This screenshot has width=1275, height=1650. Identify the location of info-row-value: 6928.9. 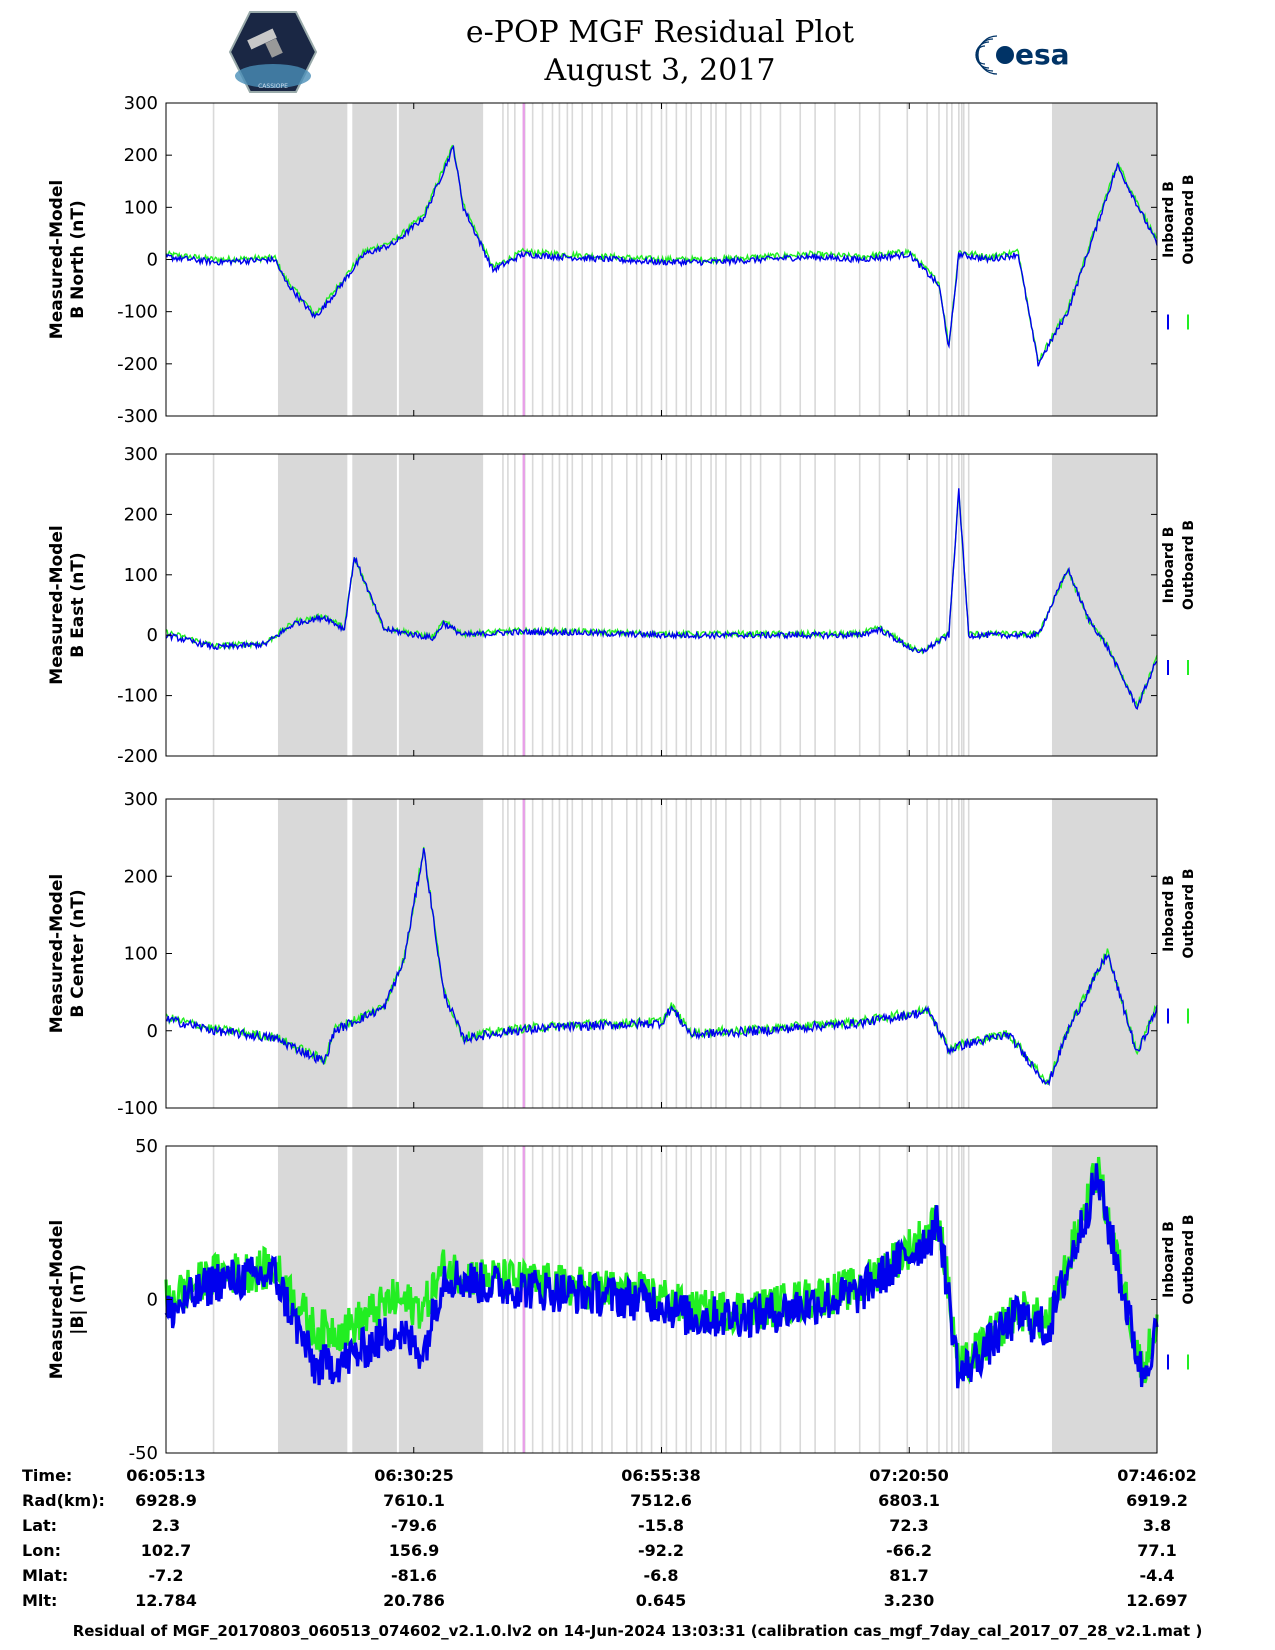
(166, 1500).